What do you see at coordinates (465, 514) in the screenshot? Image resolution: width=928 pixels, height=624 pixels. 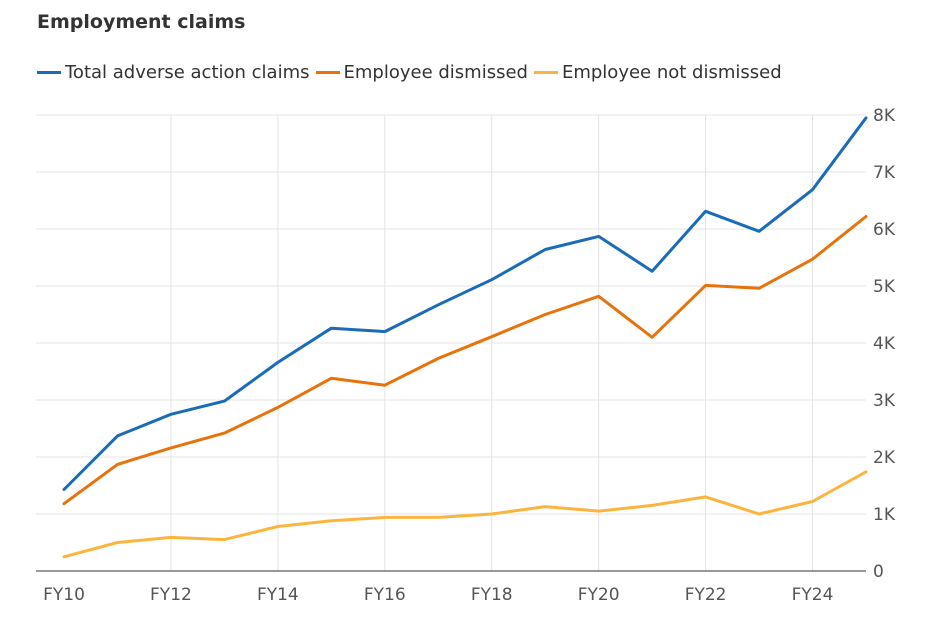 I see `series-line-not-dismissed` at bounding box center [465, 514].